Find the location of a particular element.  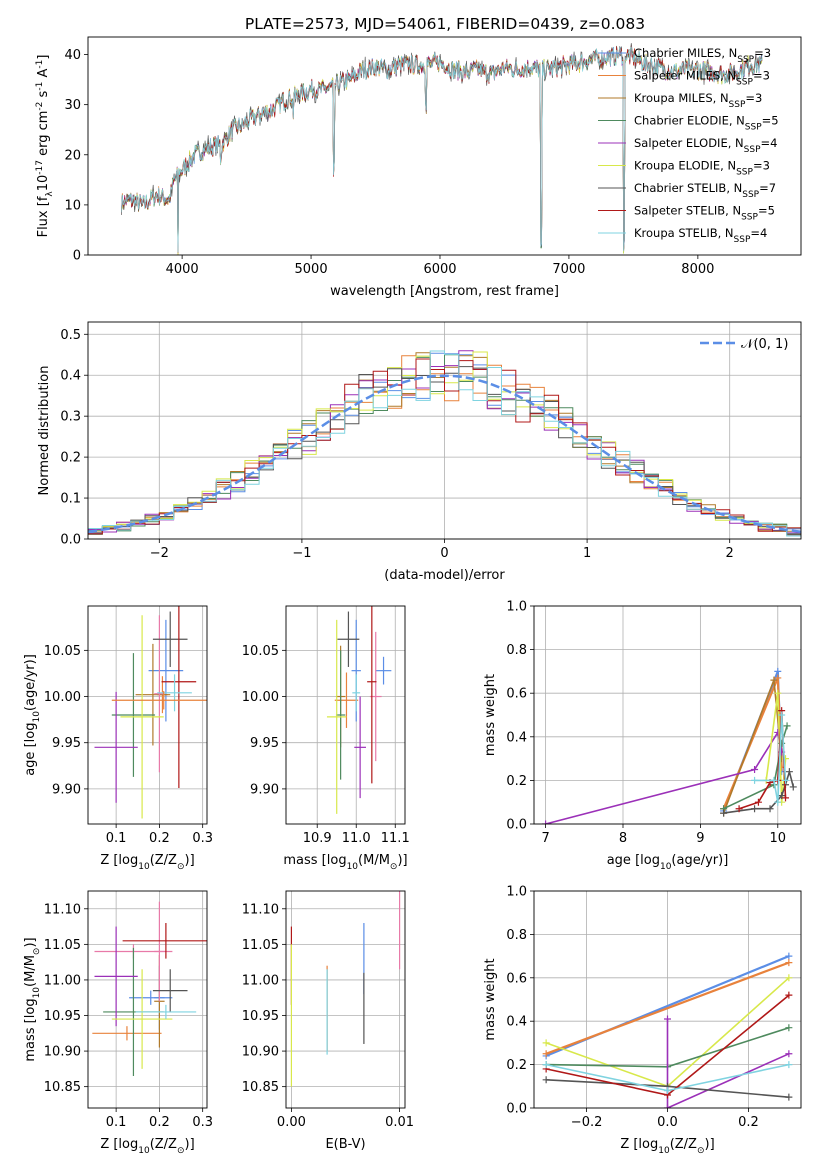

label-part: (age/yr)] is located at coordinates (699, 860).